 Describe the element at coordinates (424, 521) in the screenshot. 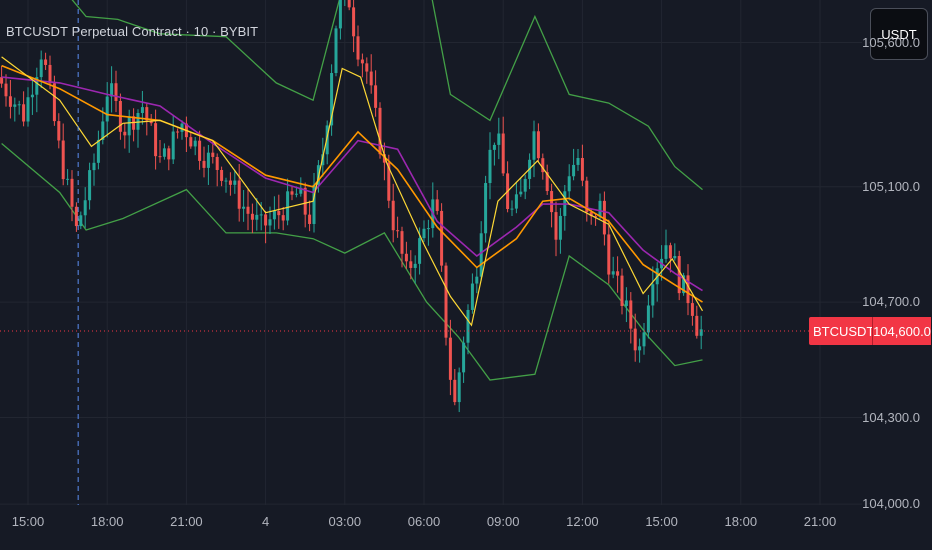

I see `time-tick-label: 06:00` at that location.